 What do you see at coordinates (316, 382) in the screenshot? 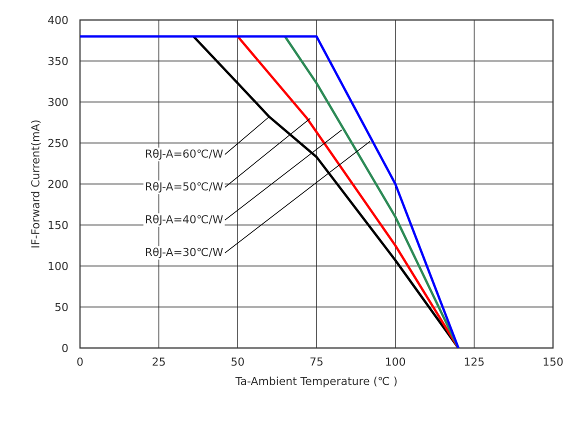
I see `x-axis-title: Ta-Ambient Temperature (℃ )` at bounding box center [316, 382].